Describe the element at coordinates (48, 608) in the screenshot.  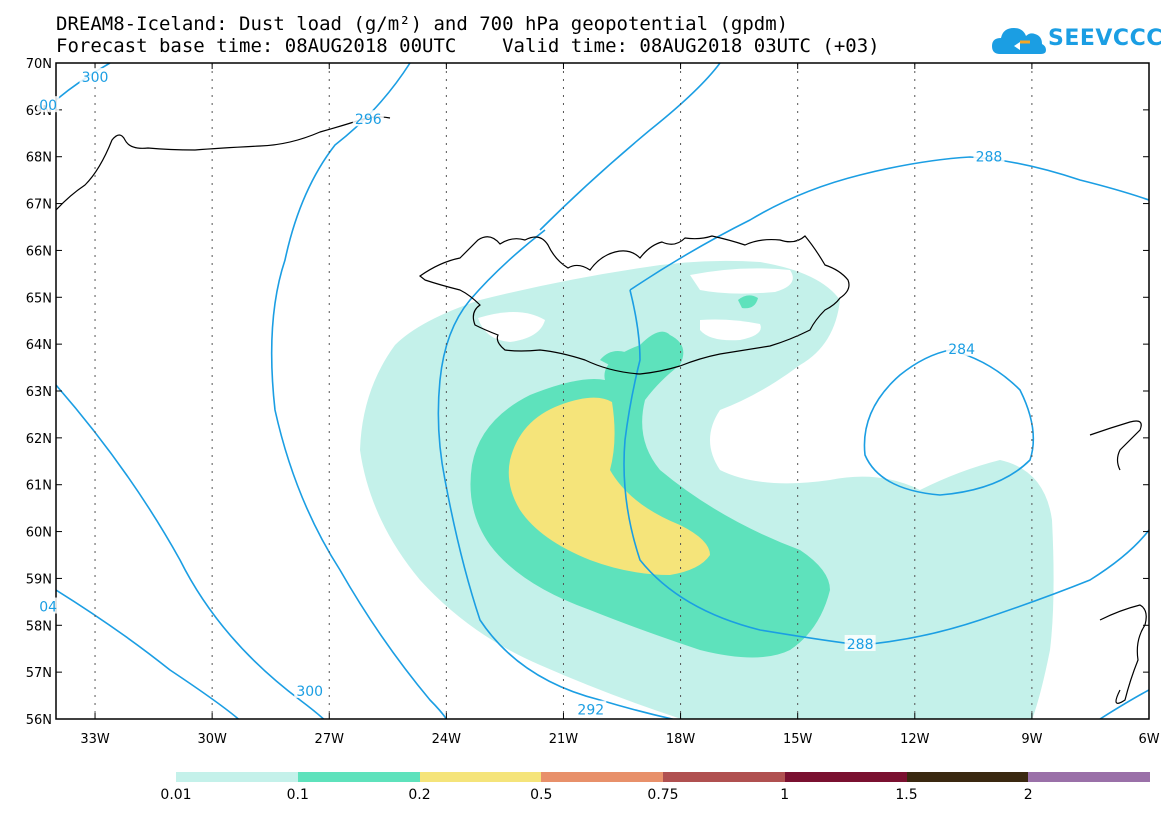
I see `contour-label: 04` at that location.